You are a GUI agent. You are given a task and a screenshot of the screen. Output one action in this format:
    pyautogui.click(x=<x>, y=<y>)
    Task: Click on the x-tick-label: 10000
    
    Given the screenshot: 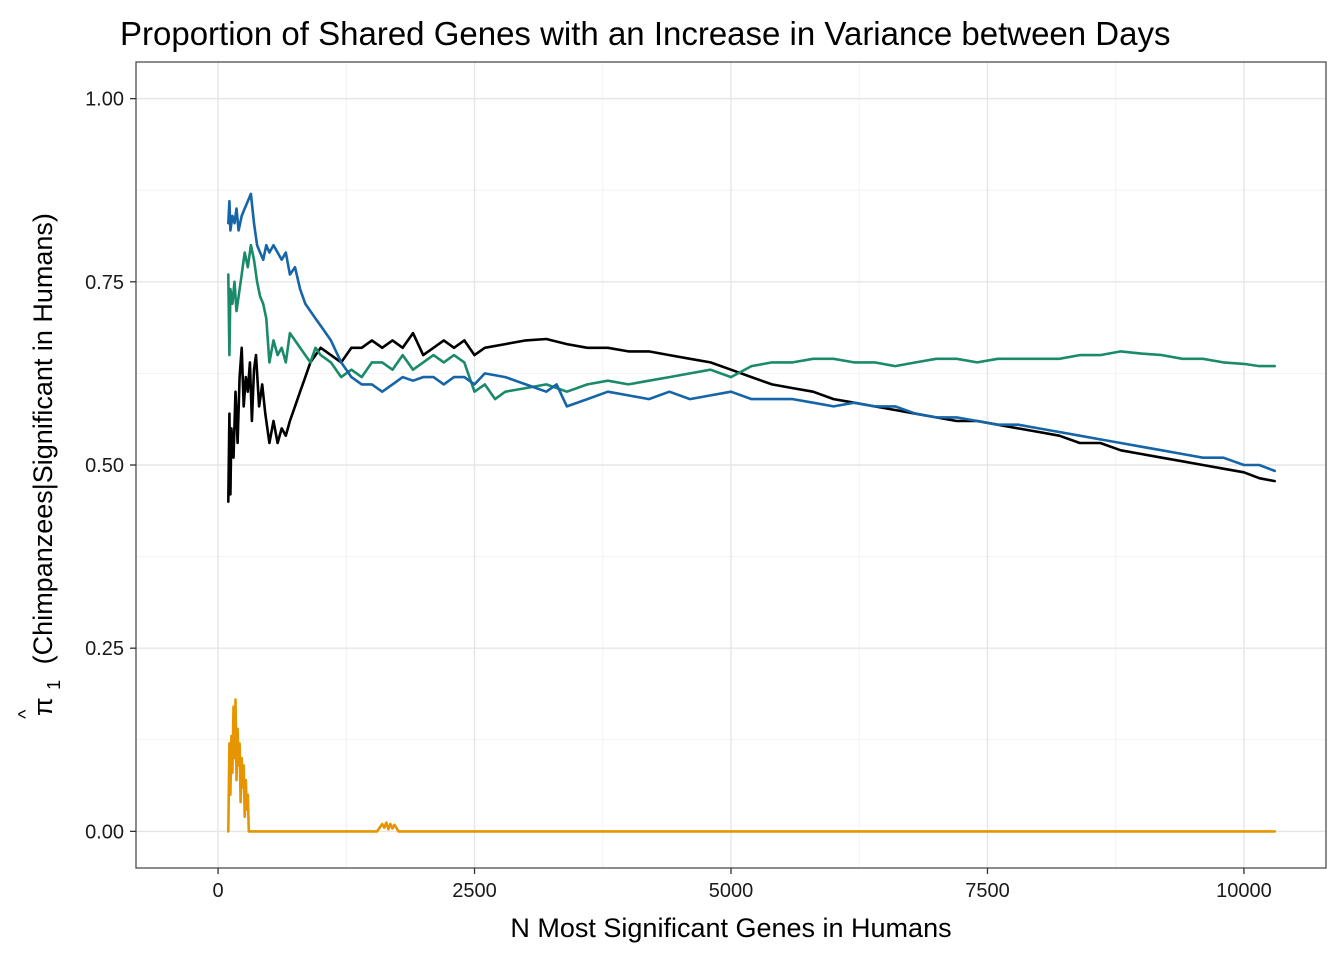 What is the action you would take?
    pyautogui.click(x=1244, y=891)
    